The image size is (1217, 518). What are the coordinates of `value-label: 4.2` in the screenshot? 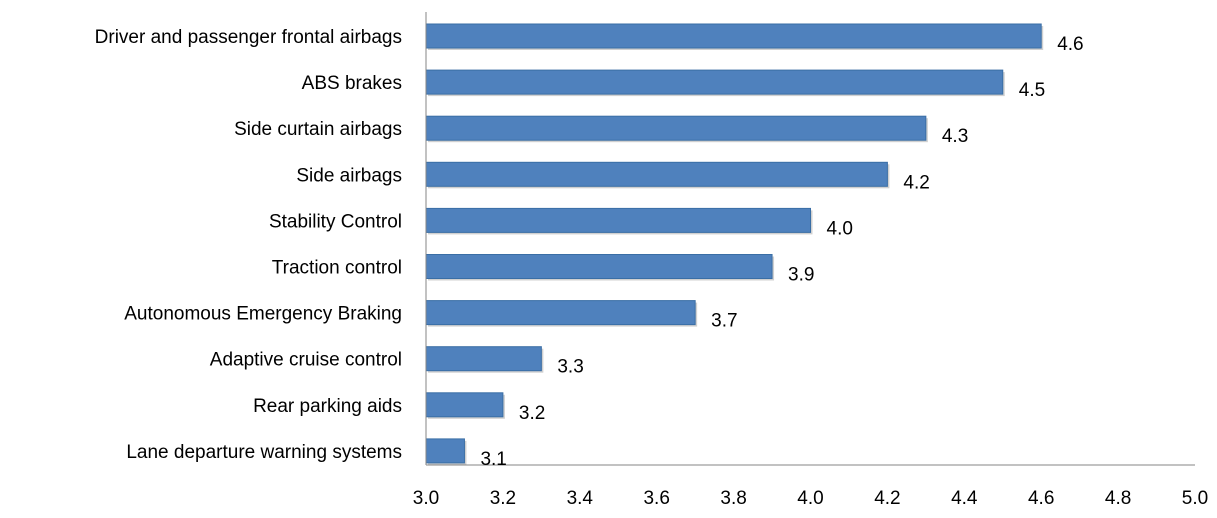 It's located at (916, 182).